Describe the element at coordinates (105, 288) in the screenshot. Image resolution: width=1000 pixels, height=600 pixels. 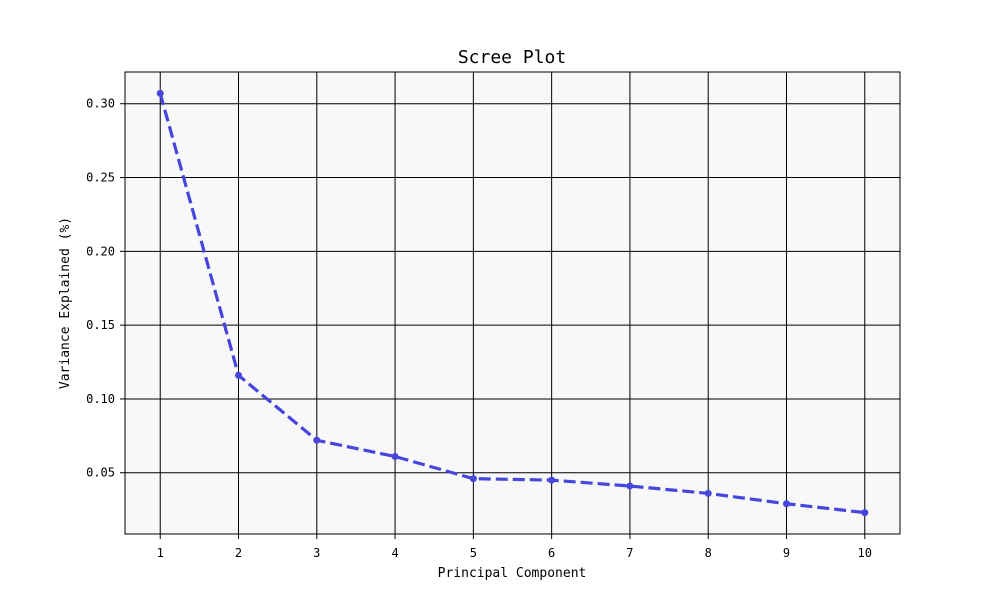
I see `y-axis-ticks: 0.05 0.10 0.15 0.20 0.25 0.30` at that location.